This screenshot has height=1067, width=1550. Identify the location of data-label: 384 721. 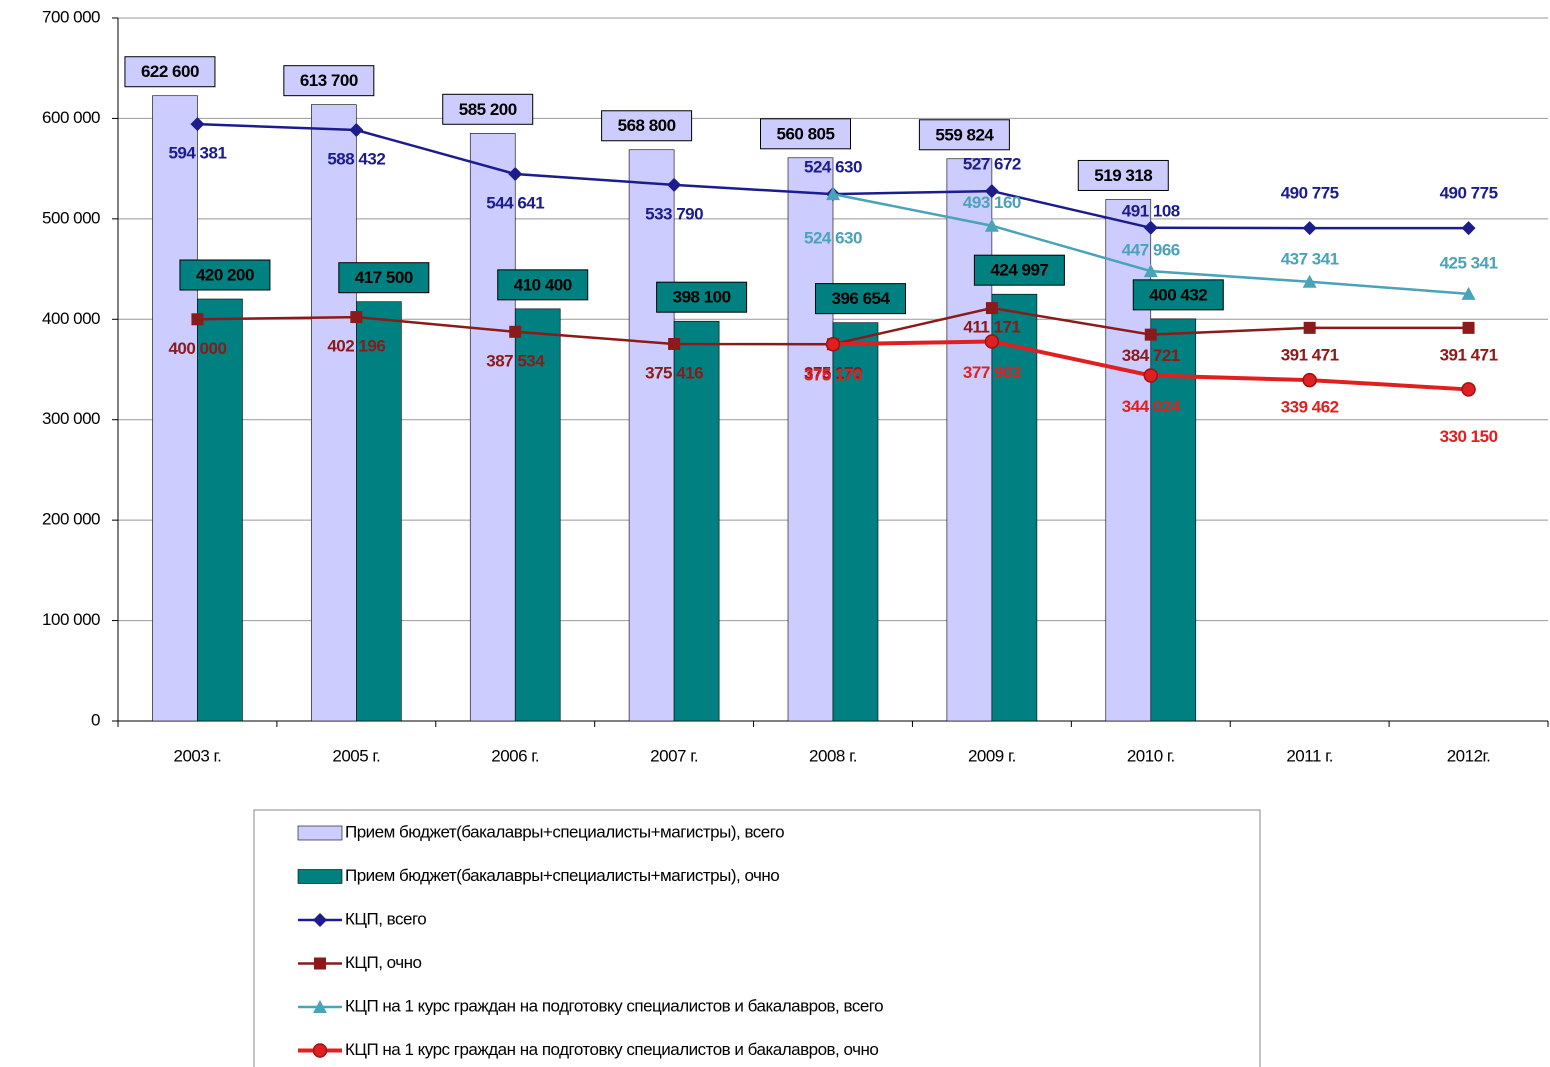
(1151, 355).